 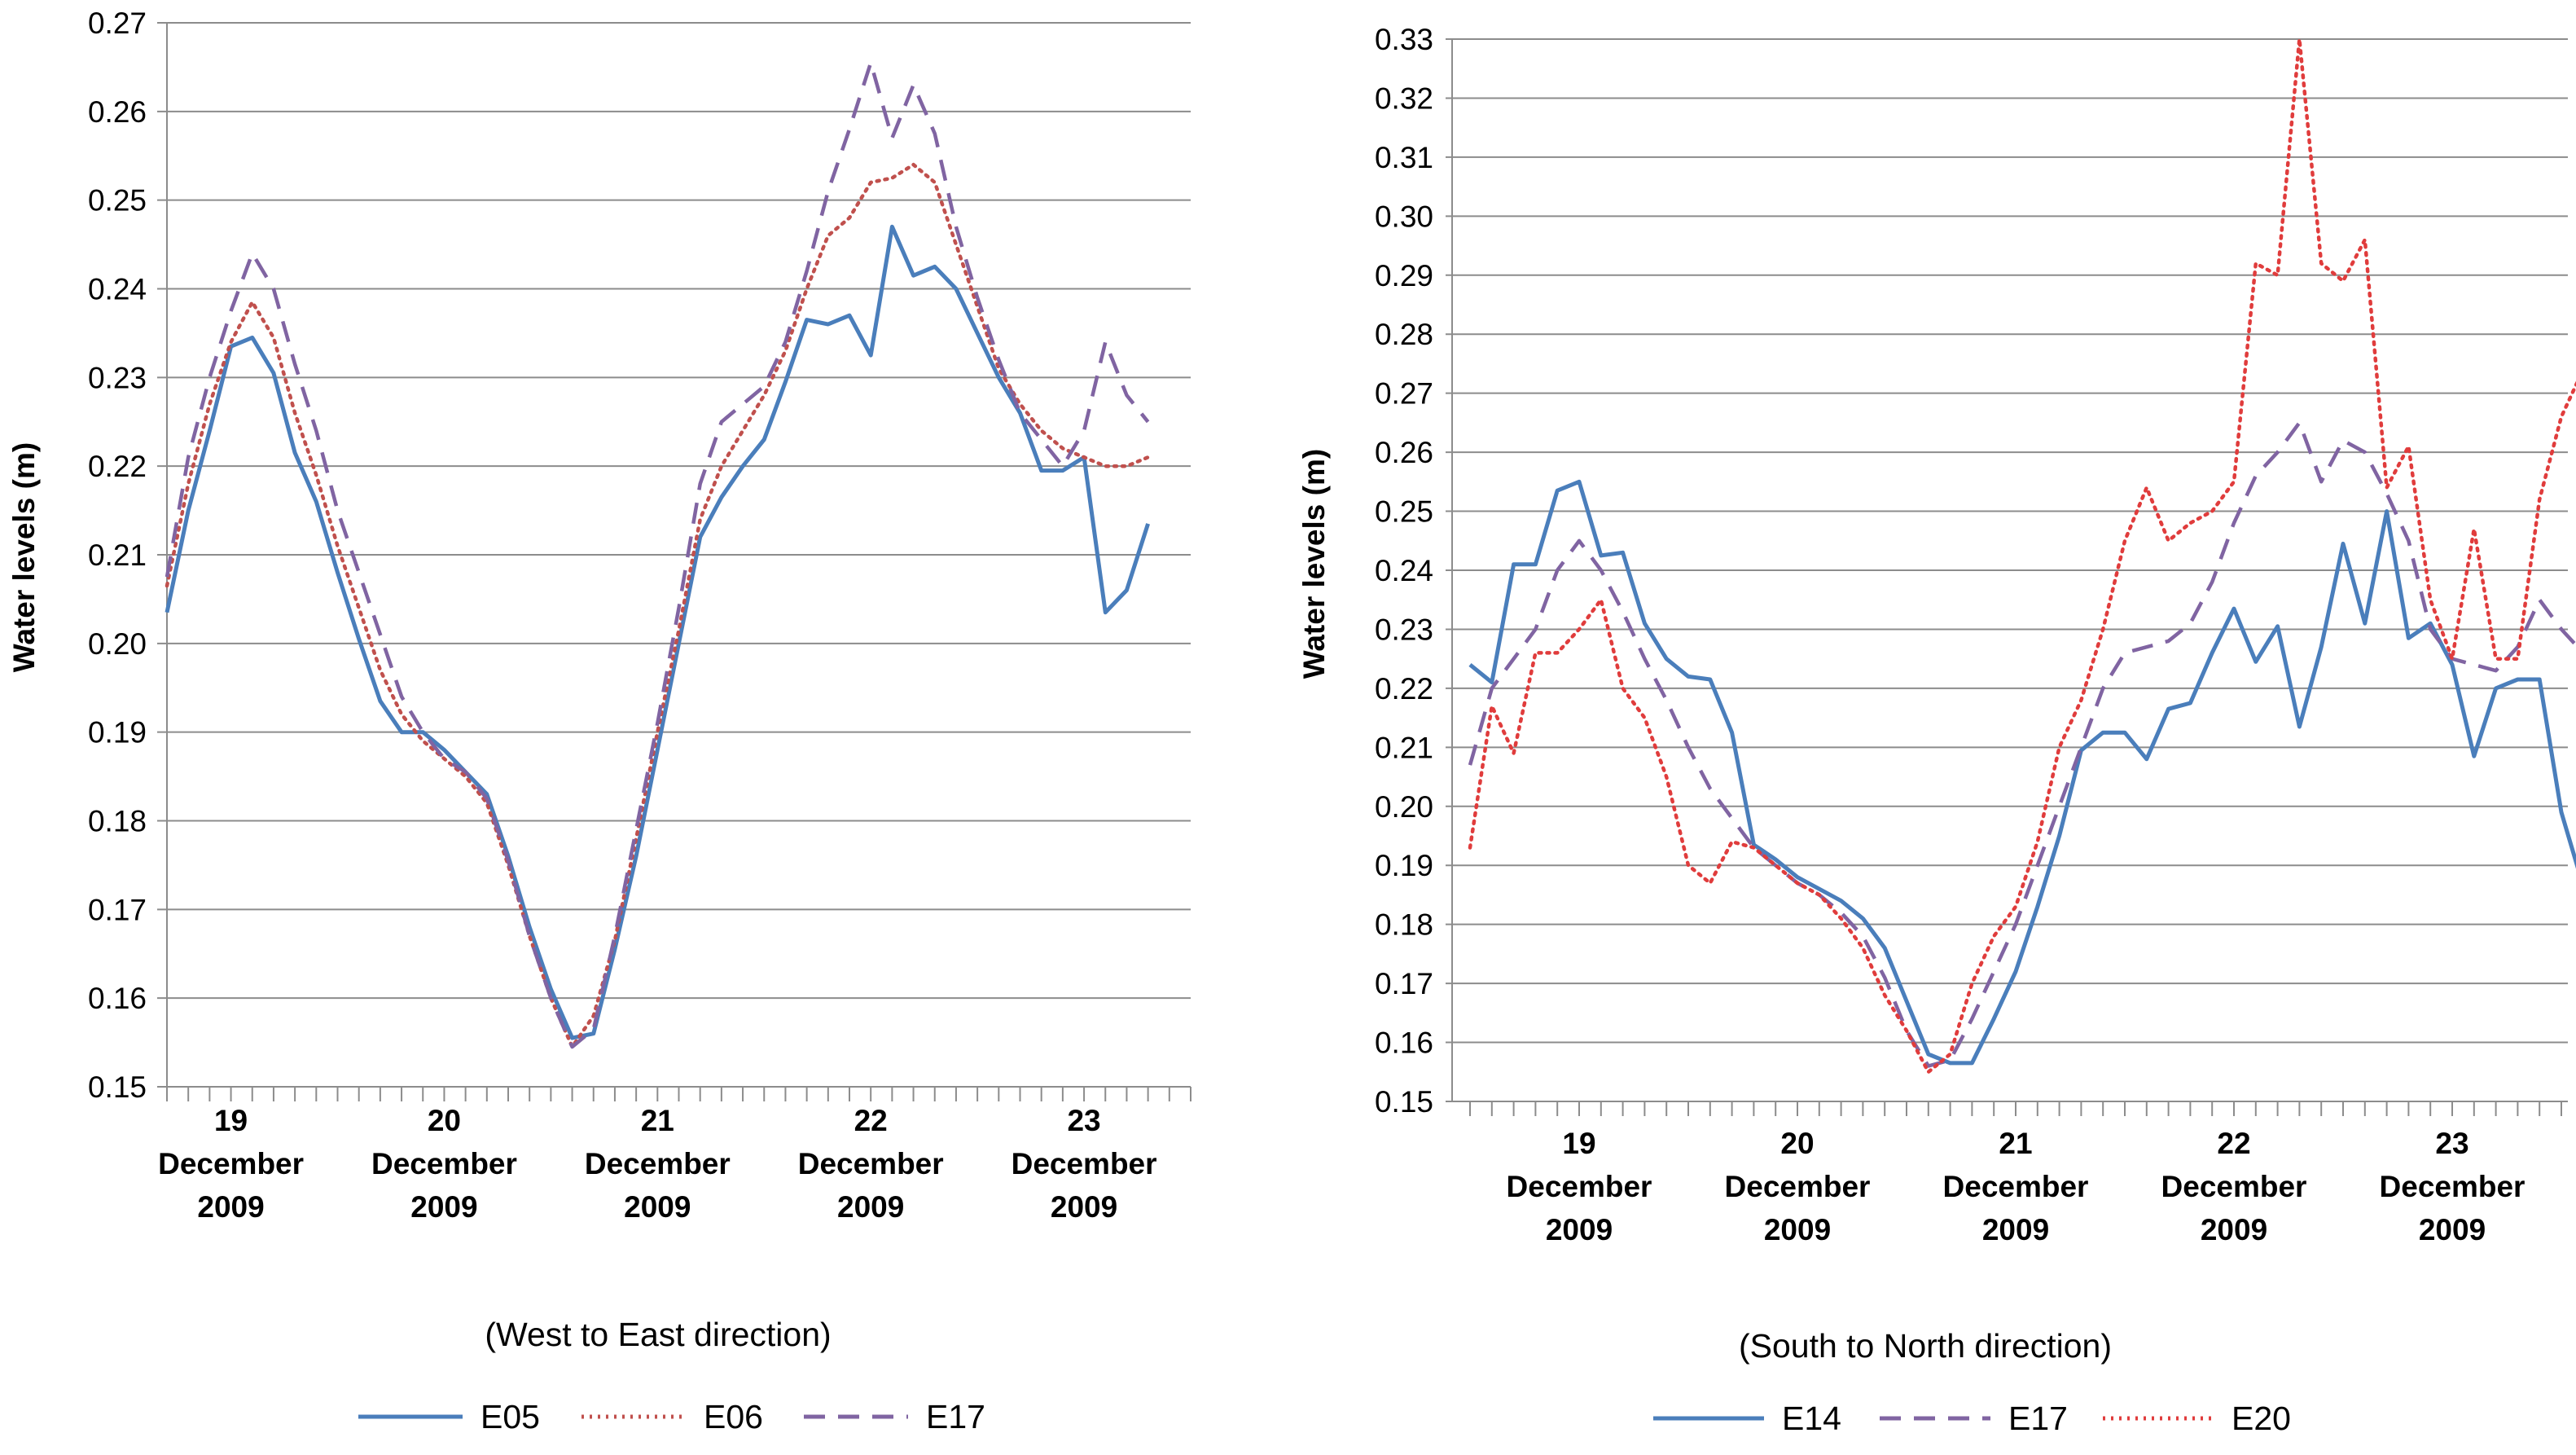 What do you see at coordinates (2233, 1143) in the screenshot?
I see `chart-south-north-x-tick-day: 22` at bounding box center [2233, 1143].